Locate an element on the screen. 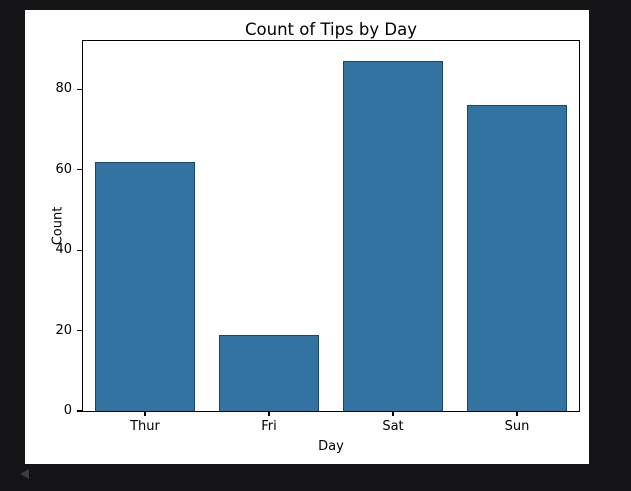 The image size is (631, 491). y-tick-label: 0 is located at coordinates (67, 410).